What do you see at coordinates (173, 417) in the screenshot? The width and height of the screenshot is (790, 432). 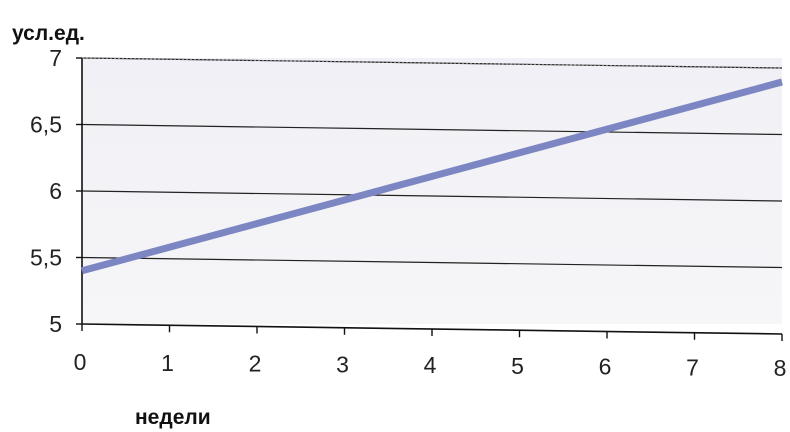 I see `x-axis-title: недели` at bounding box center [173, 417].